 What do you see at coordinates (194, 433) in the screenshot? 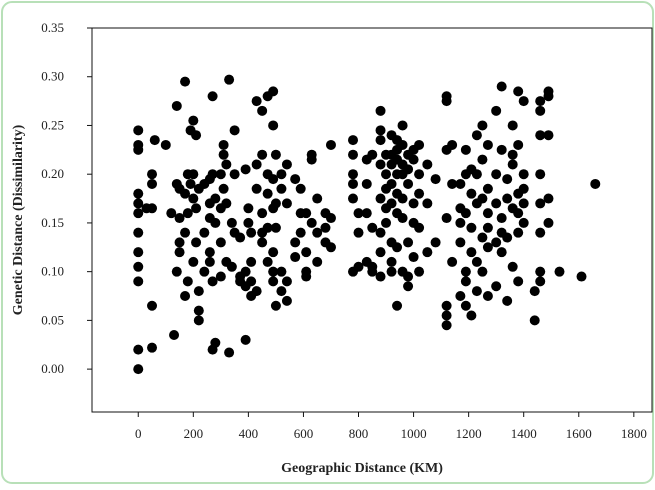
I see `x-tick-label: 200` at bounding box center [194, 433].